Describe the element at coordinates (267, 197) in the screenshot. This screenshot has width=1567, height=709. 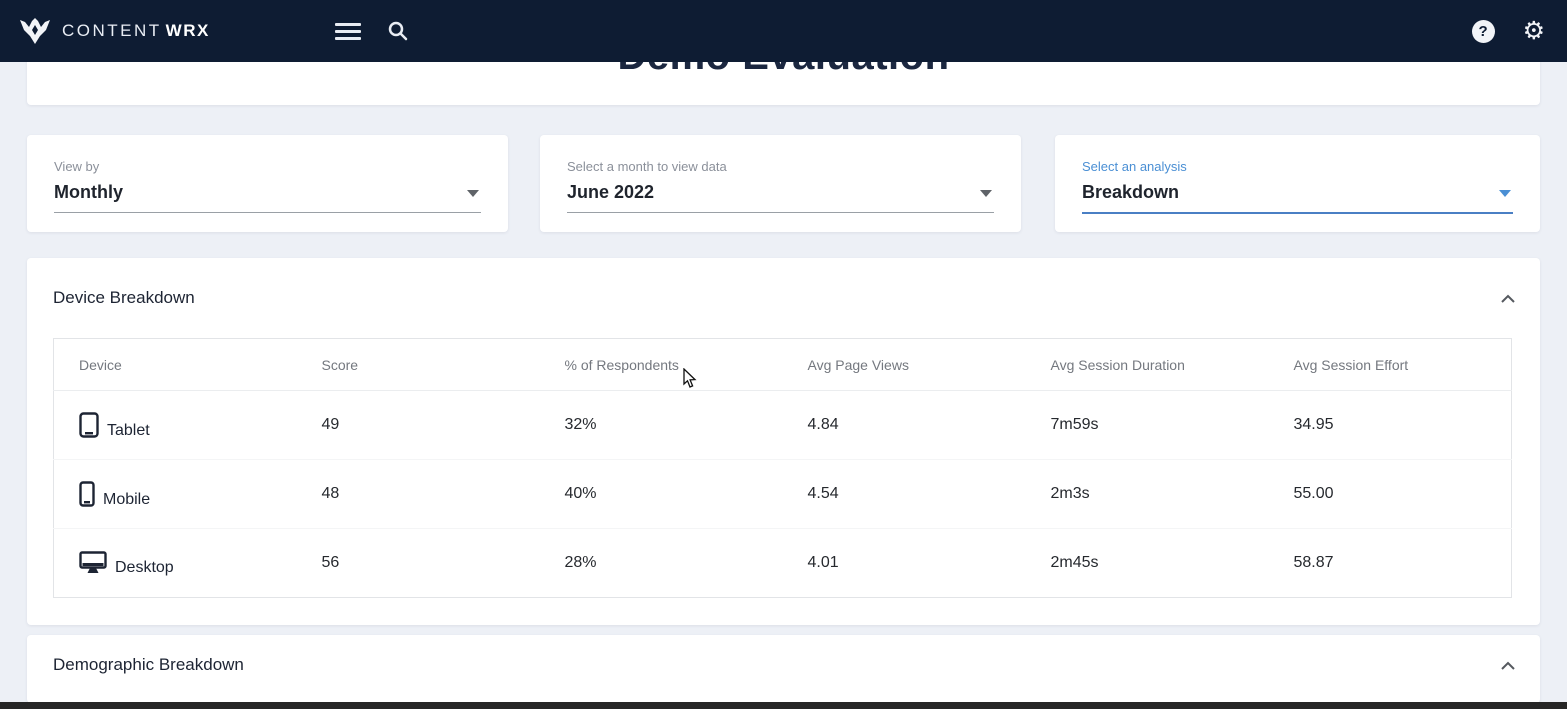
I see `view-by-select: Monthly` at that location.